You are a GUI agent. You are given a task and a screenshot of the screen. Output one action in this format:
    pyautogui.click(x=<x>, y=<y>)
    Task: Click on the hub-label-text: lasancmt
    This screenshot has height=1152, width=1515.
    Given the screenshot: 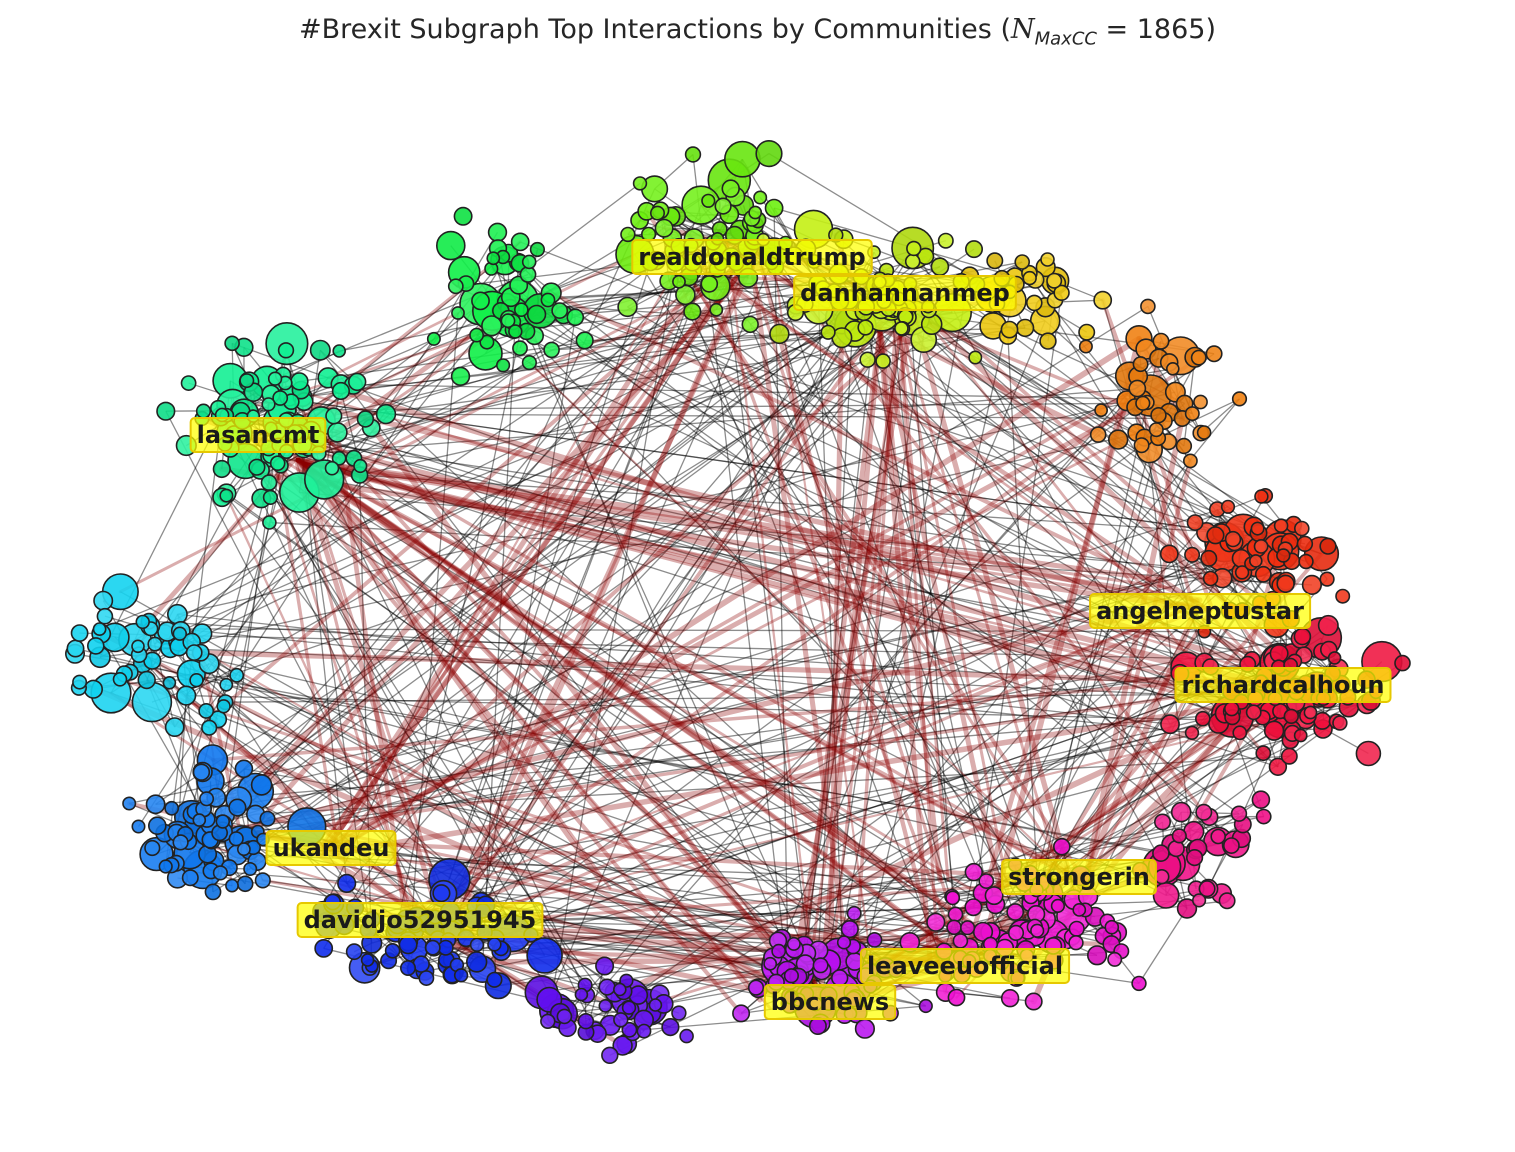 What is the action you would take?
    pyautogui.click(x=258, y=435)
    